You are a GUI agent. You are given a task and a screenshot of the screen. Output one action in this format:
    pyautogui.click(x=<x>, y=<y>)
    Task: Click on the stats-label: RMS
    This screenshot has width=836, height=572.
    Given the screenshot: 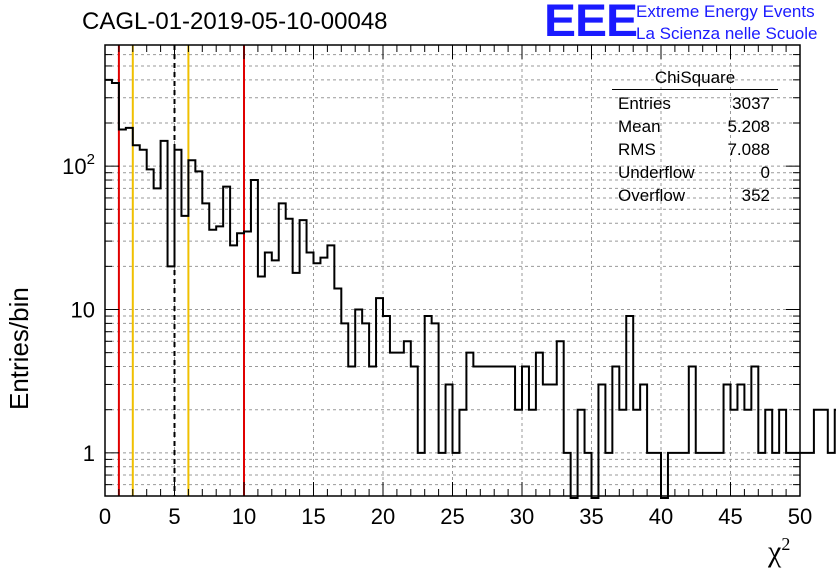 What is the action you would take?
    pyautogui.click(x=637, y=149)
    